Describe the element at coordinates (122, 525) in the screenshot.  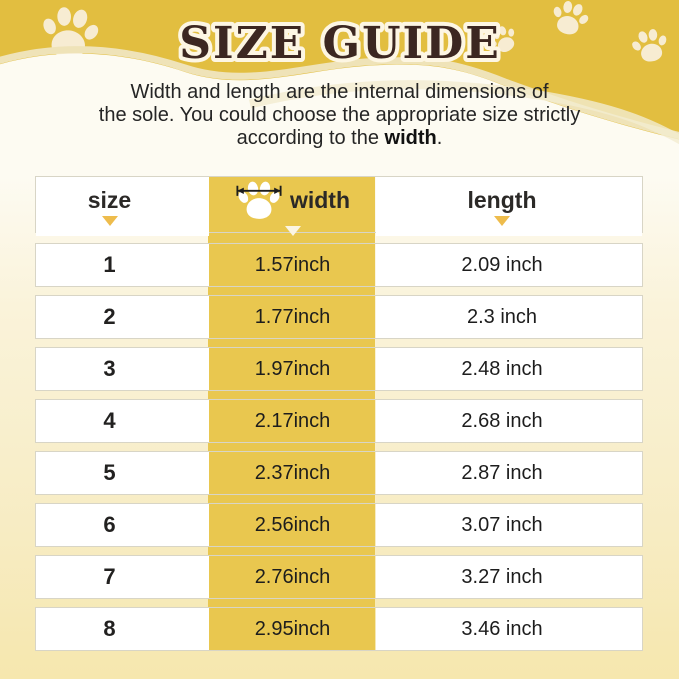
I see `size-cell: 6` at that location.